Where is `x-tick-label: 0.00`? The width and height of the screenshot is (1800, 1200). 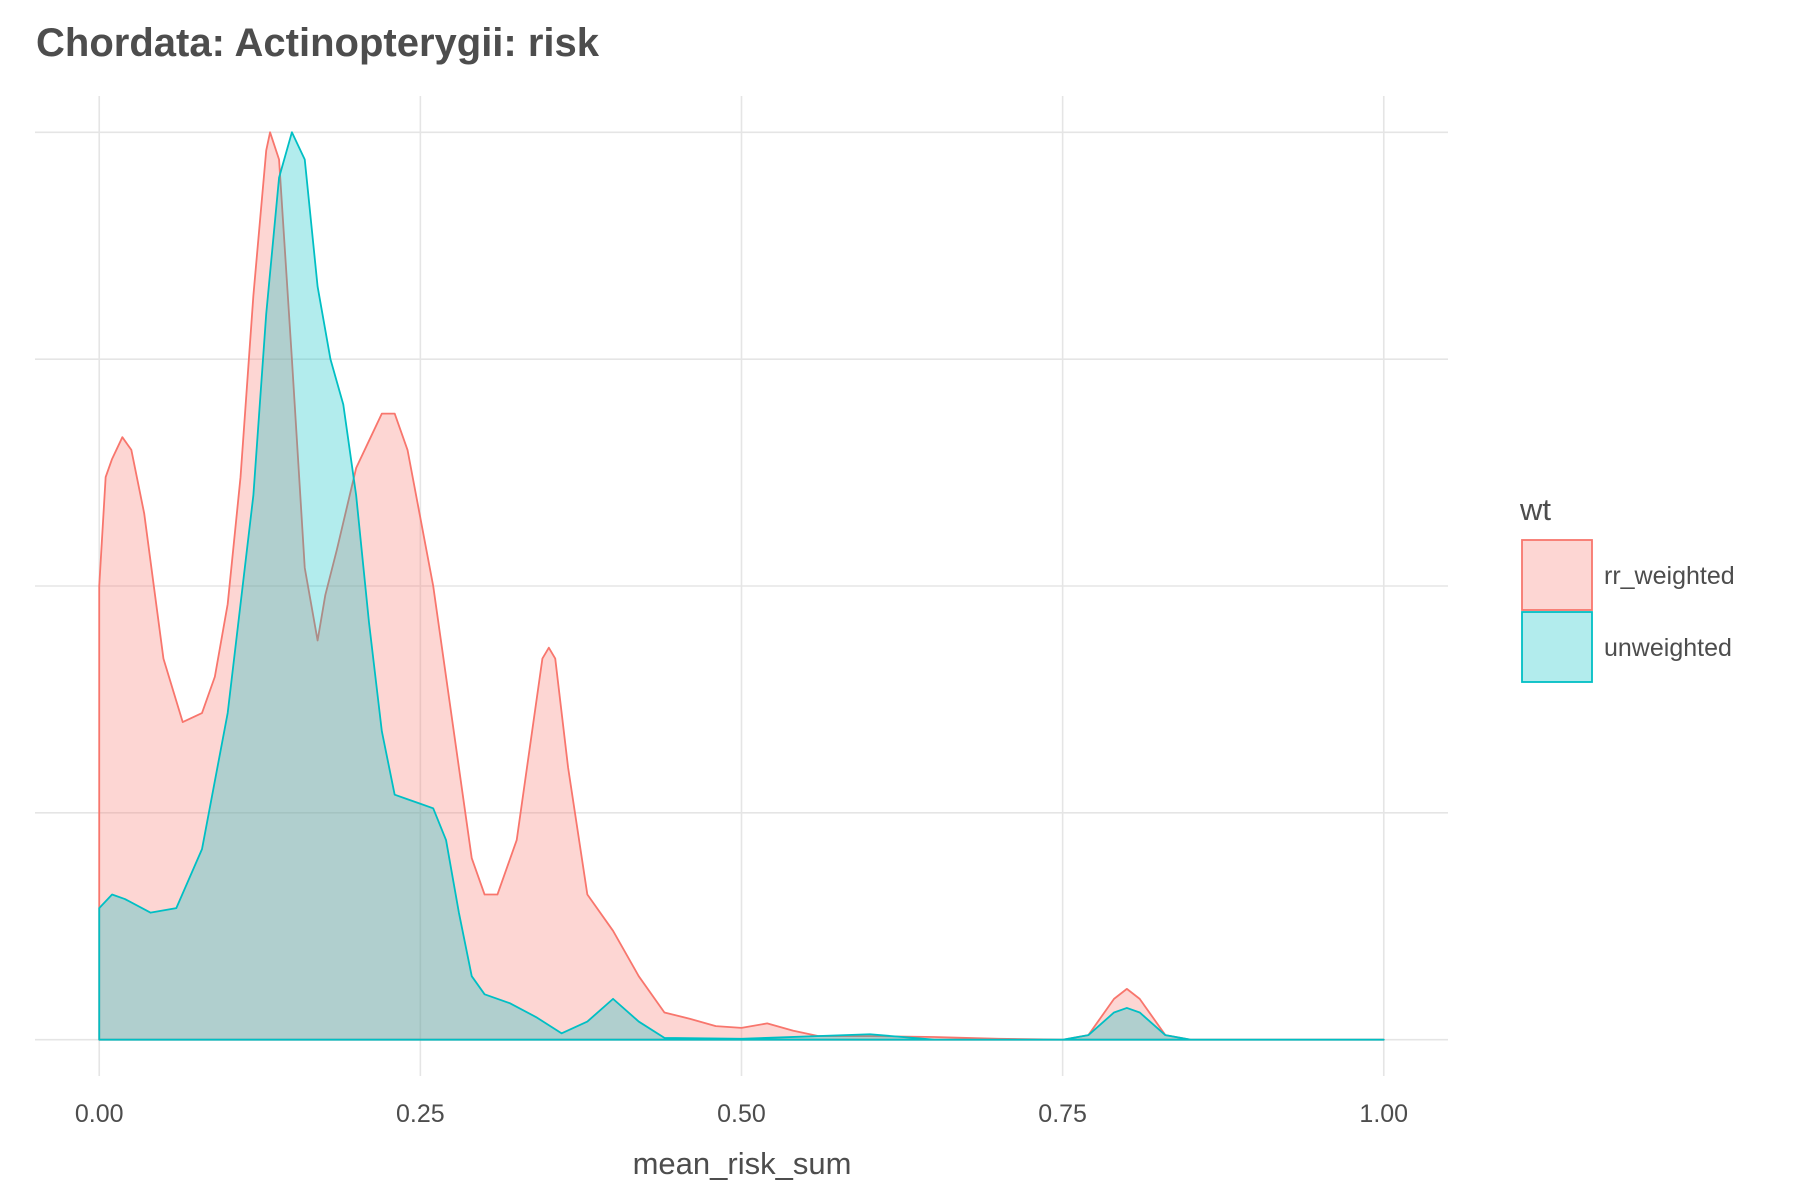
x-tick-label: 0.00 is located at coordinates (99, 1114).